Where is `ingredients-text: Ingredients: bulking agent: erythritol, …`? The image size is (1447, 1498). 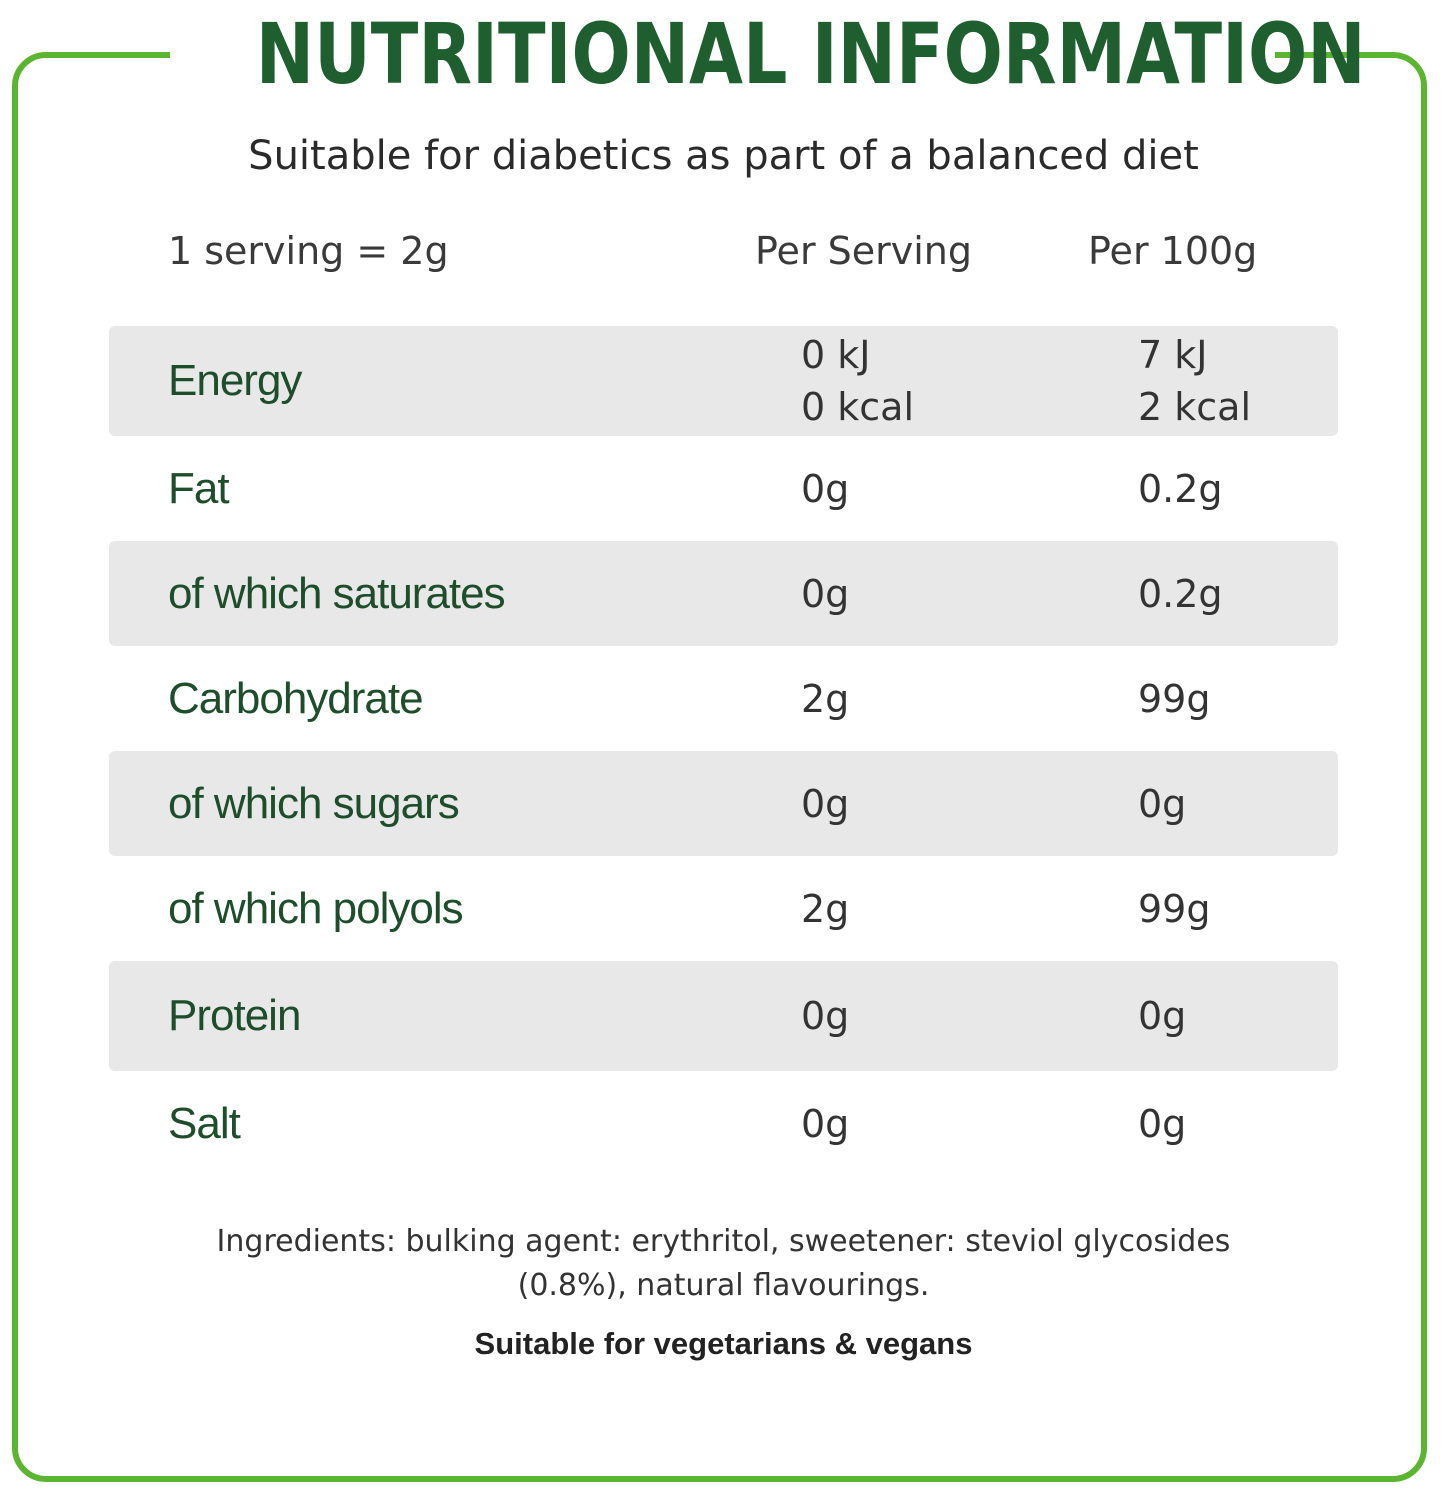
ingredients-text: Ingredients: bulking agent: erythritol, … is located at coordinates (723, 1264).